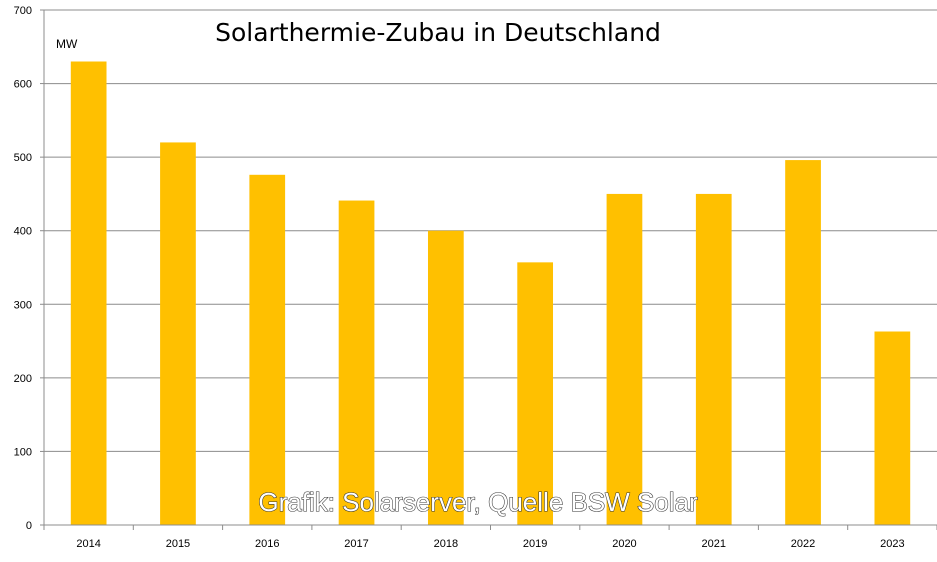 The image size is (937, 562). I want to click on y-unit-label: MW, so click(67, 44).